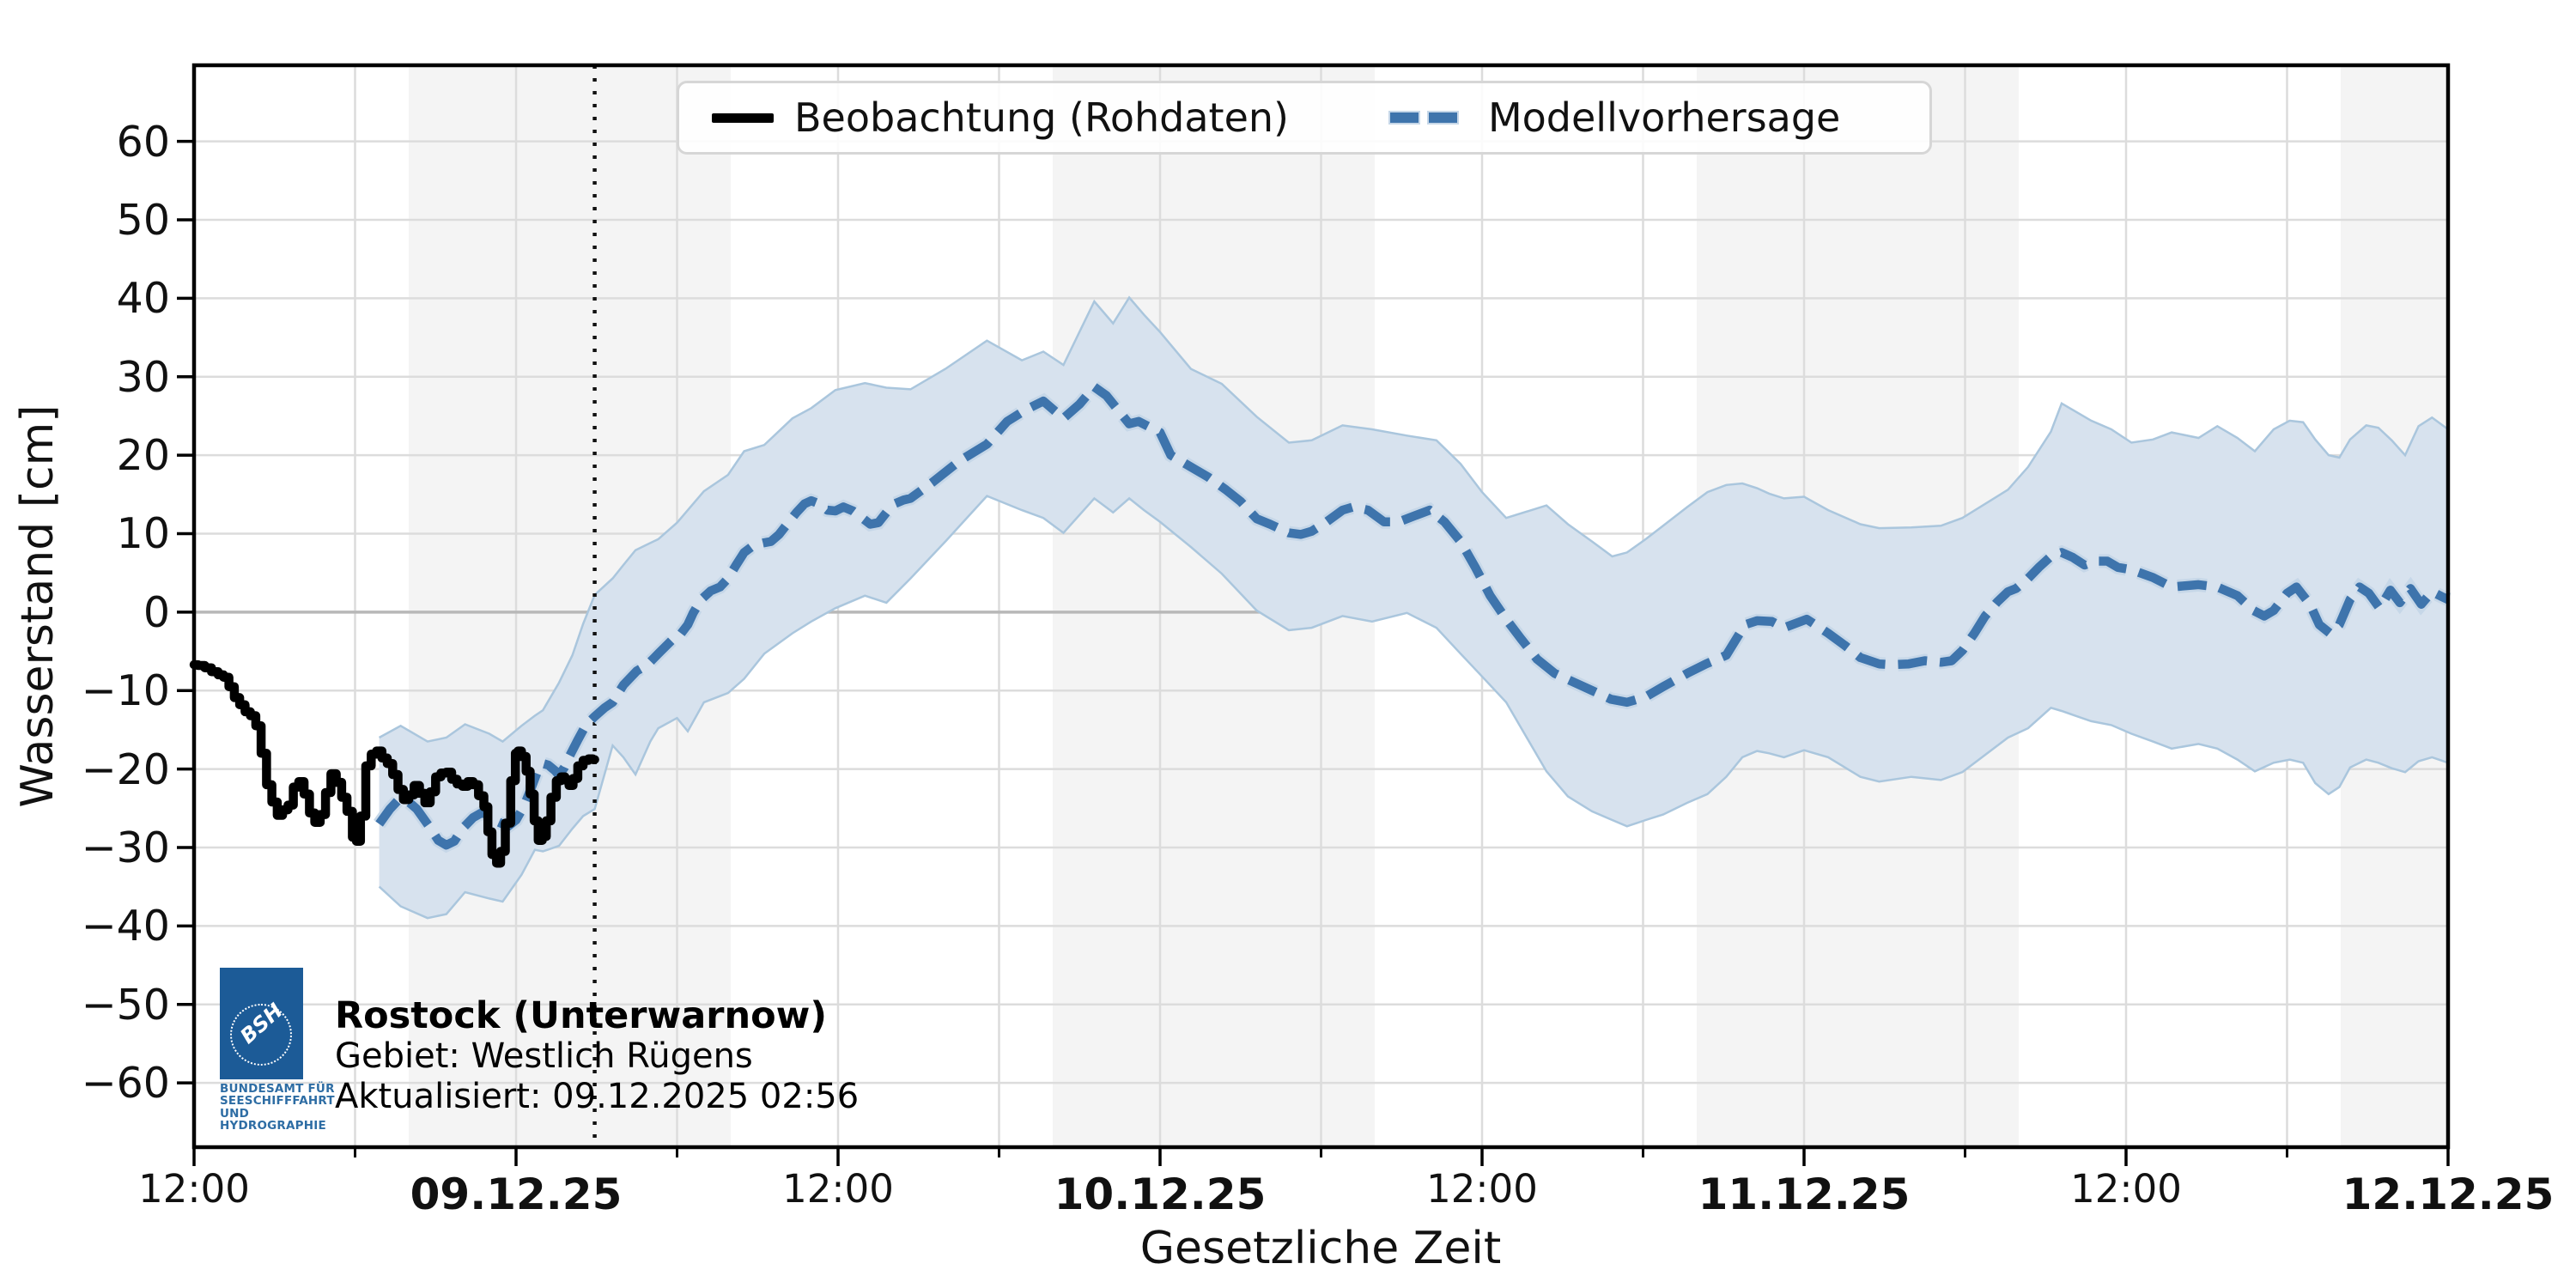 The image size is (2576, 1288). Describe the element at coordinates (1805, 1195) in the screenshot. I see `x-tick-label: 11.12.25` at that location.